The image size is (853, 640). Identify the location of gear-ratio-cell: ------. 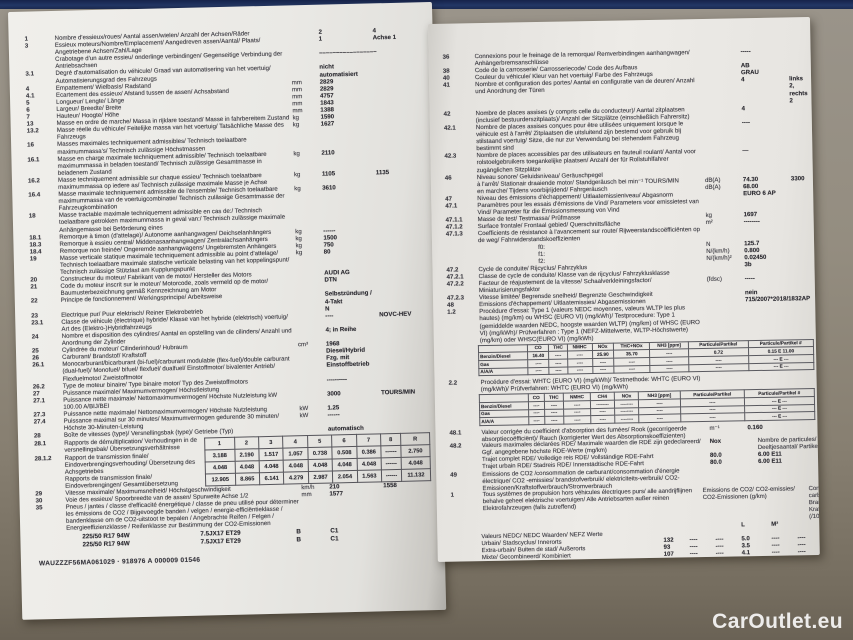
(391, 475).